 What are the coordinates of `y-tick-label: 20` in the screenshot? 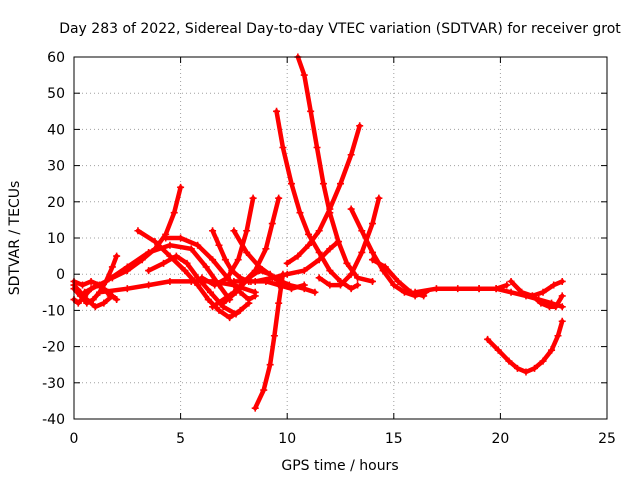 It's located at (56, 203).